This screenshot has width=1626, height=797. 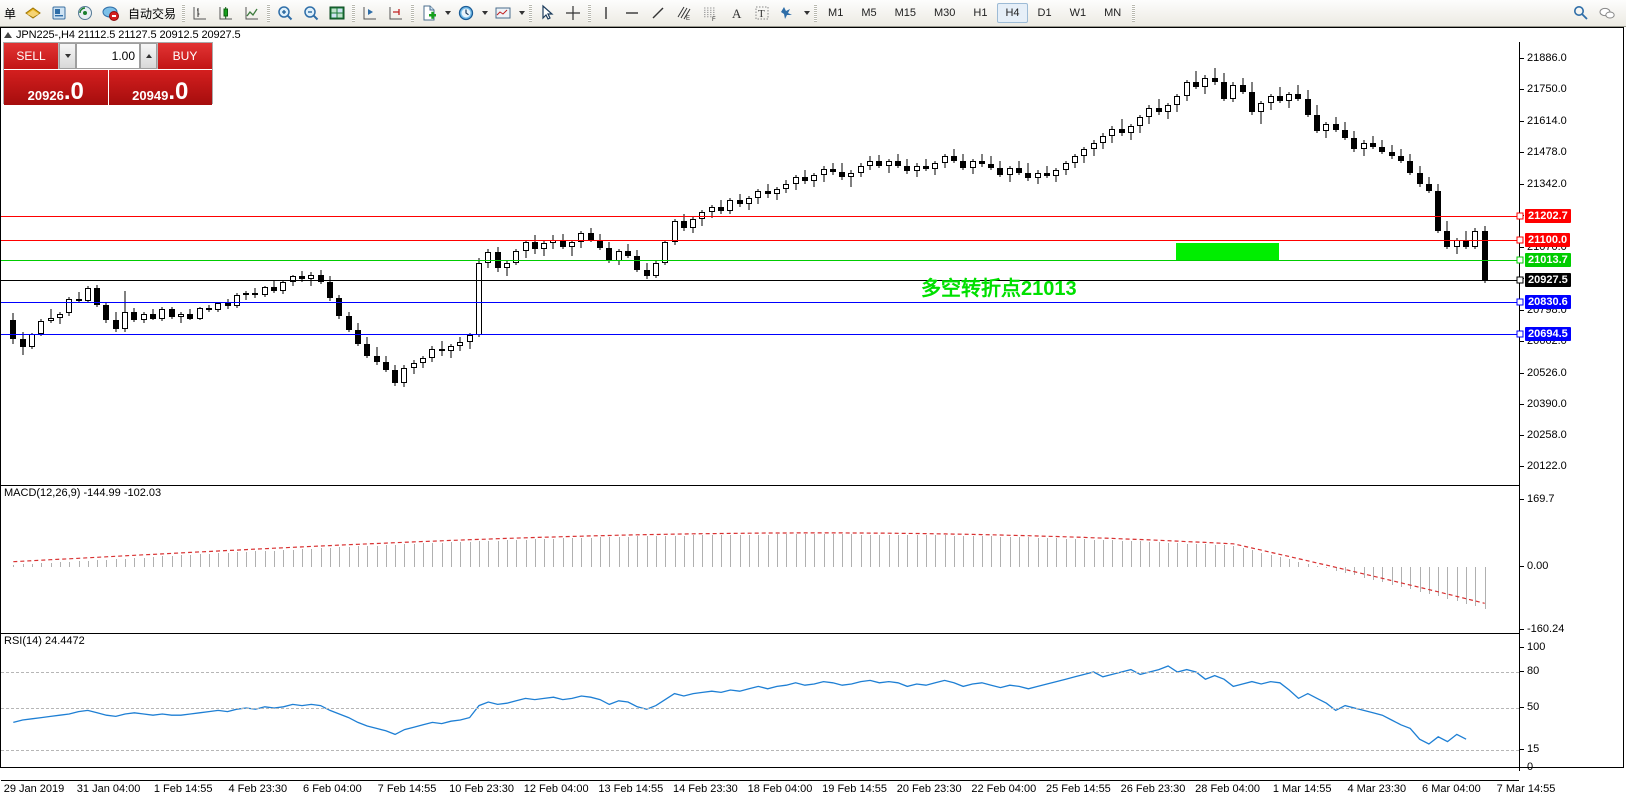 I want to click on crosshair-icon, so click(x=573, y=13).